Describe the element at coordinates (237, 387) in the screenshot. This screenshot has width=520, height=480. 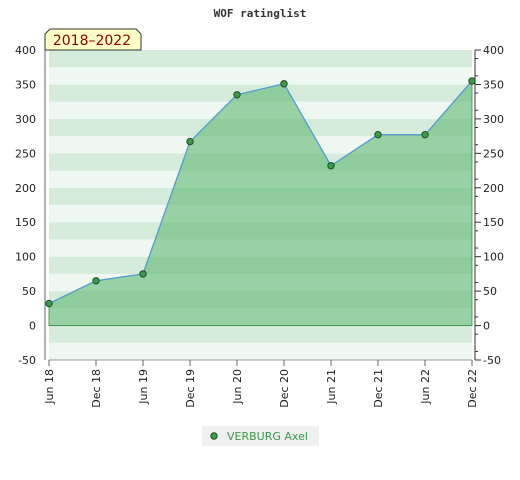
I see `x-tick-label: Jun 20` at that location.